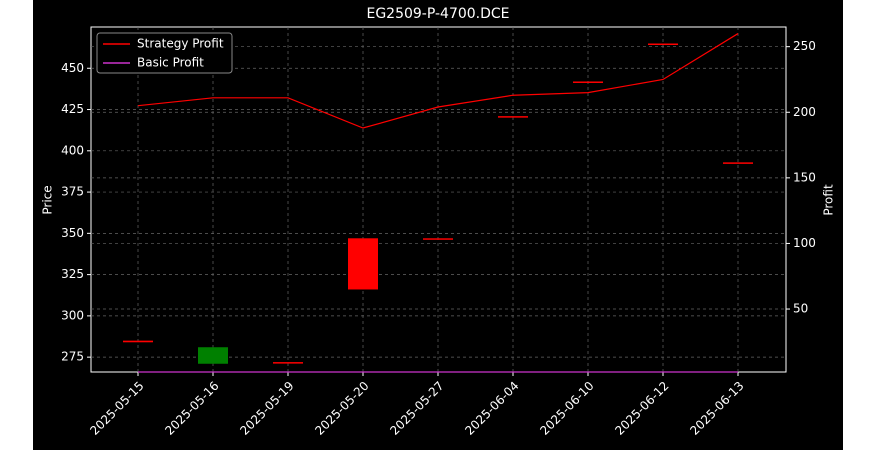 Image resolution: width=878 pixels, height=450 pixels. Describe the element at coordinates (180, 44) in the screenshot. I see `legend-label: Strategy Profit` at that location.